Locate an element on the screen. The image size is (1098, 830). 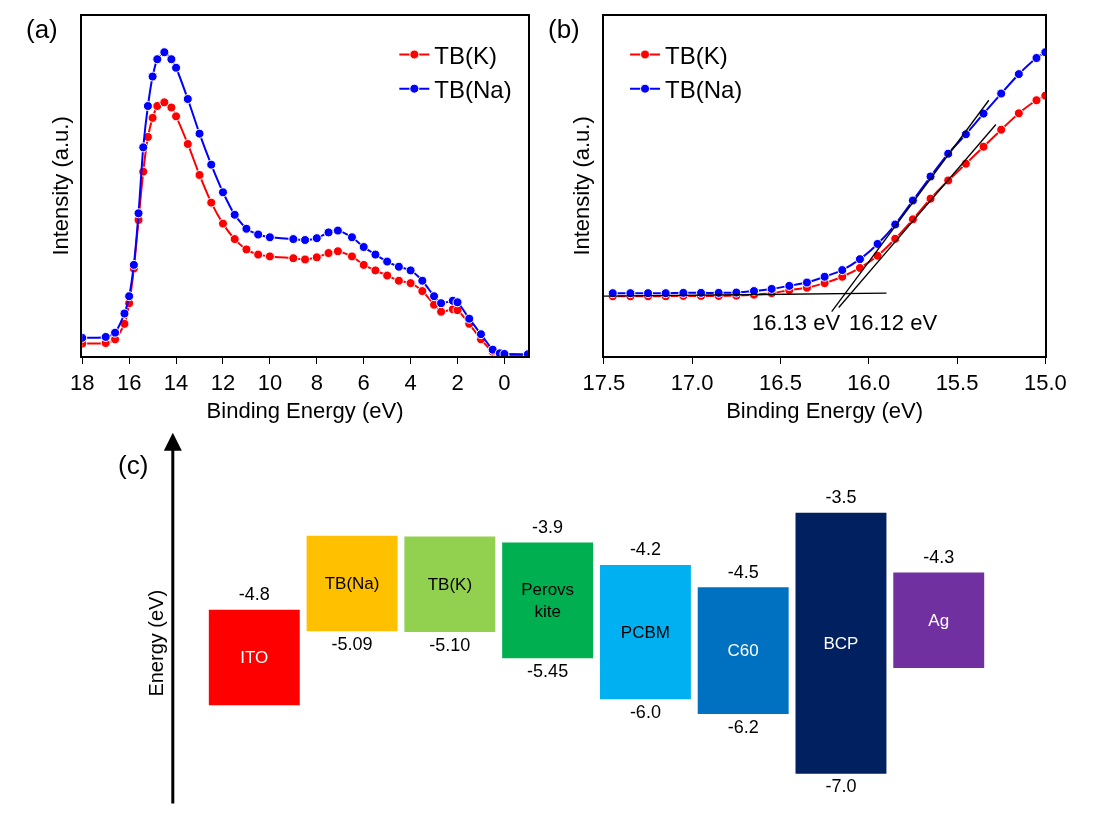
x-tick-label: 10 is located at coordinates (270, 383).